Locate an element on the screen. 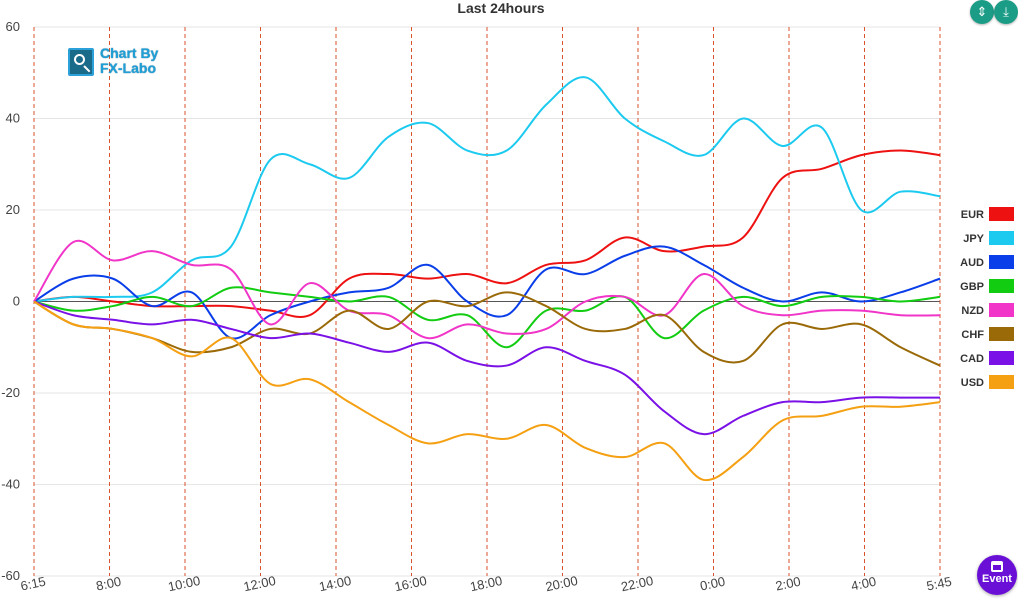 The width and height of the screenshot is (1018, 599). legend-label-jpy: JPY is located at coordinates (973, 239).